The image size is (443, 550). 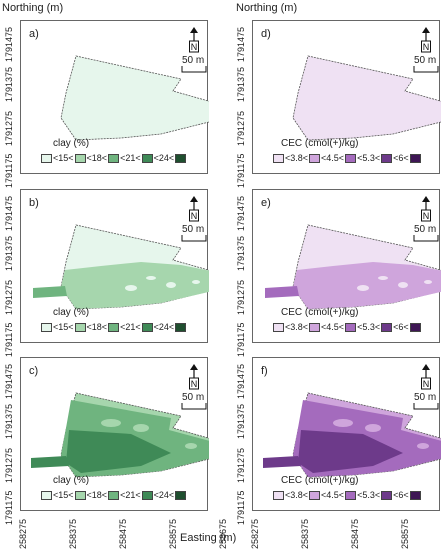 What do you see at coordinates (71, 312) in the screenshot?
I see `legend-title: clay (%)` at bounding box center [71, 312].